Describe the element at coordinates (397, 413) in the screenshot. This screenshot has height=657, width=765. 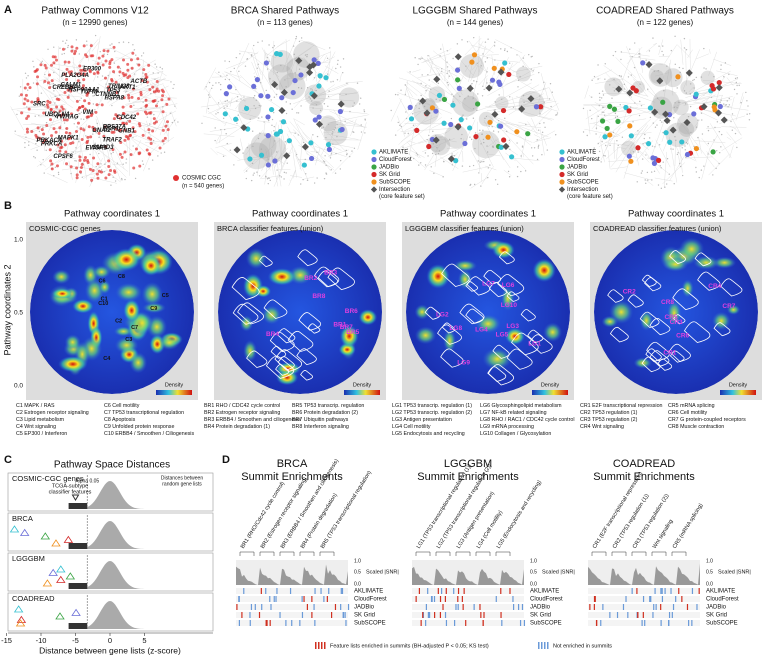
I see `cluster-id: LG2` at that location.